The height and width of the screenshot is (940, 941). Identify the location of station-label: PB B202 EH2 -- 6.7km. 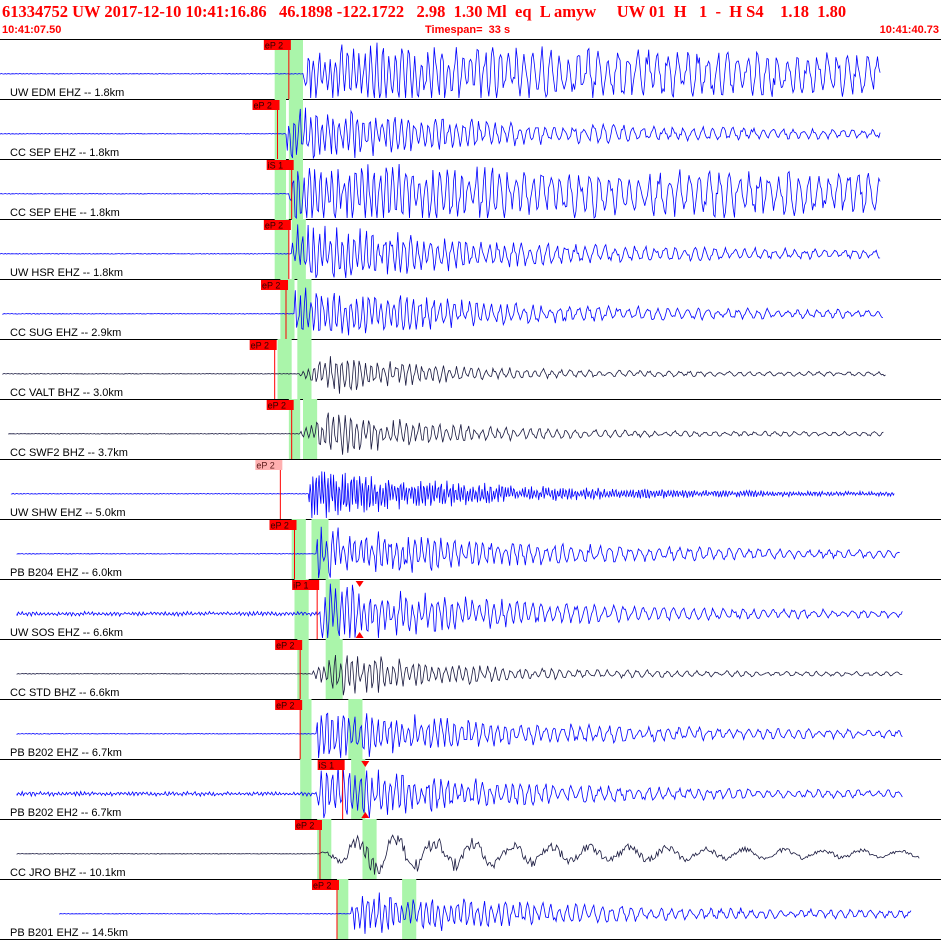
(65, 813).